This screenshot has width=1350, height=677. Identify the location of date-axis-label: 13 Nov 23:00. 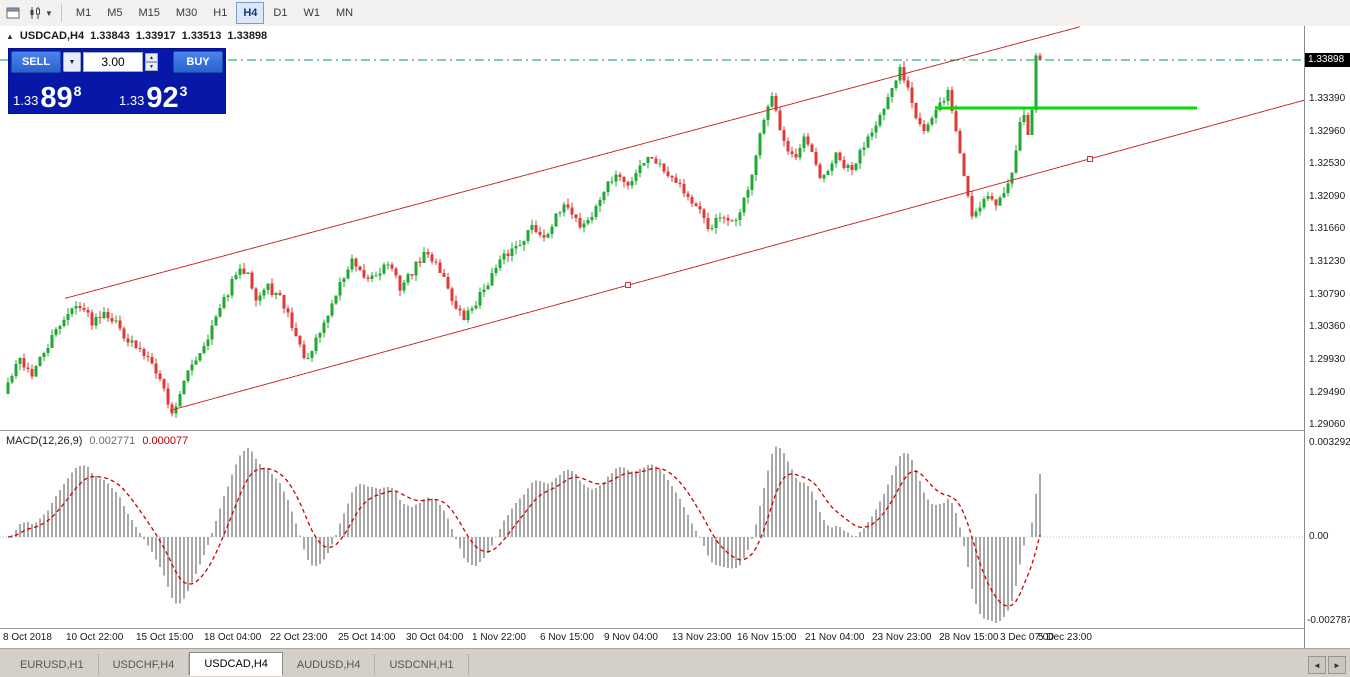
(702, 637).